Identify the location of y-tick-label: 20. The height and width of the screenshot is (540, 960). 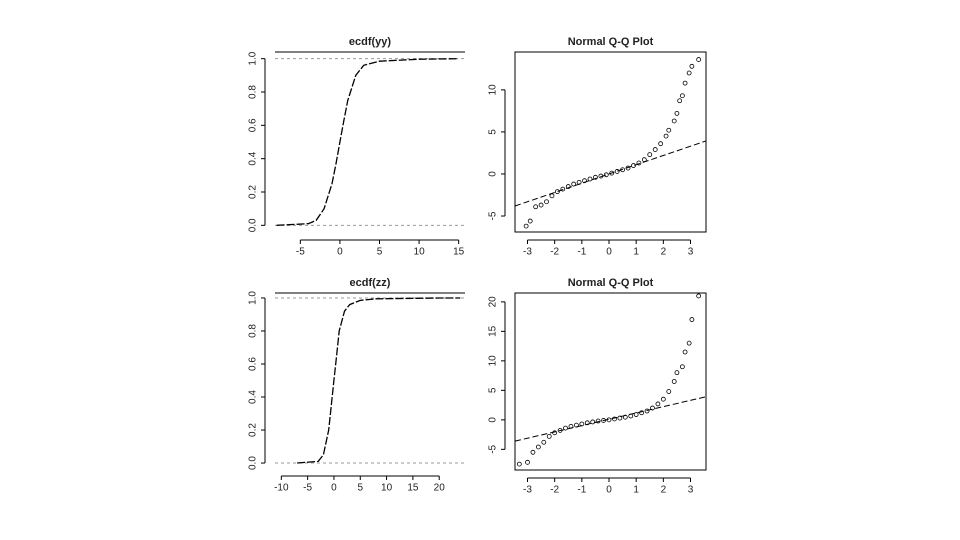
(493, 302).